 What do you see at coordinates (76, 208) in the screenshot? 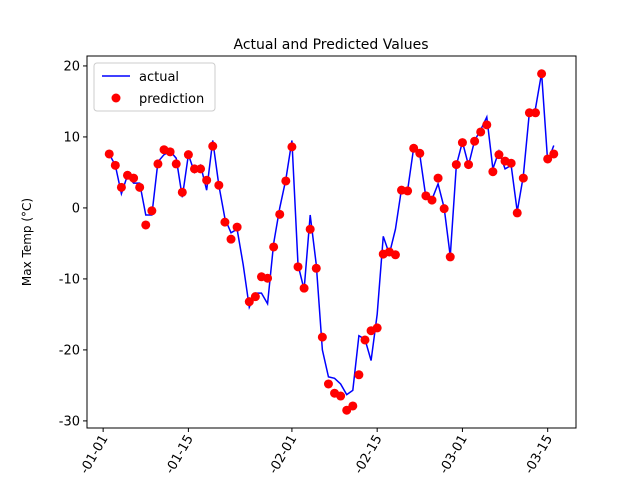
I see `y-tick-label: 0` at bounding box center [76, 208].